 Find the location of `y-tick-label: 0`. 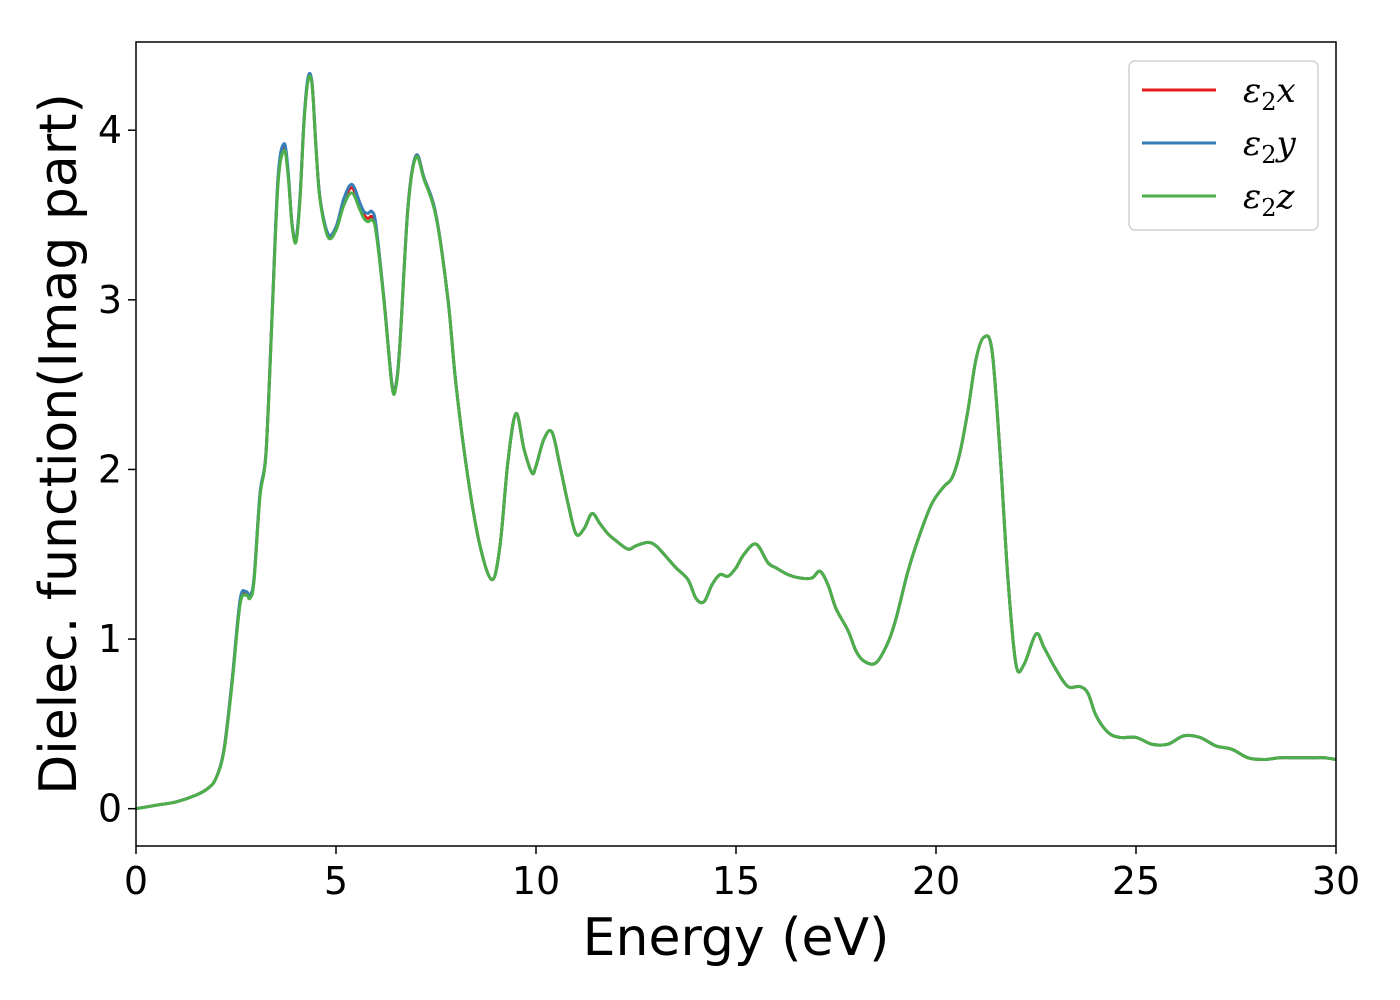

y-tick-label: 0 is located at coordinates (110, 809).